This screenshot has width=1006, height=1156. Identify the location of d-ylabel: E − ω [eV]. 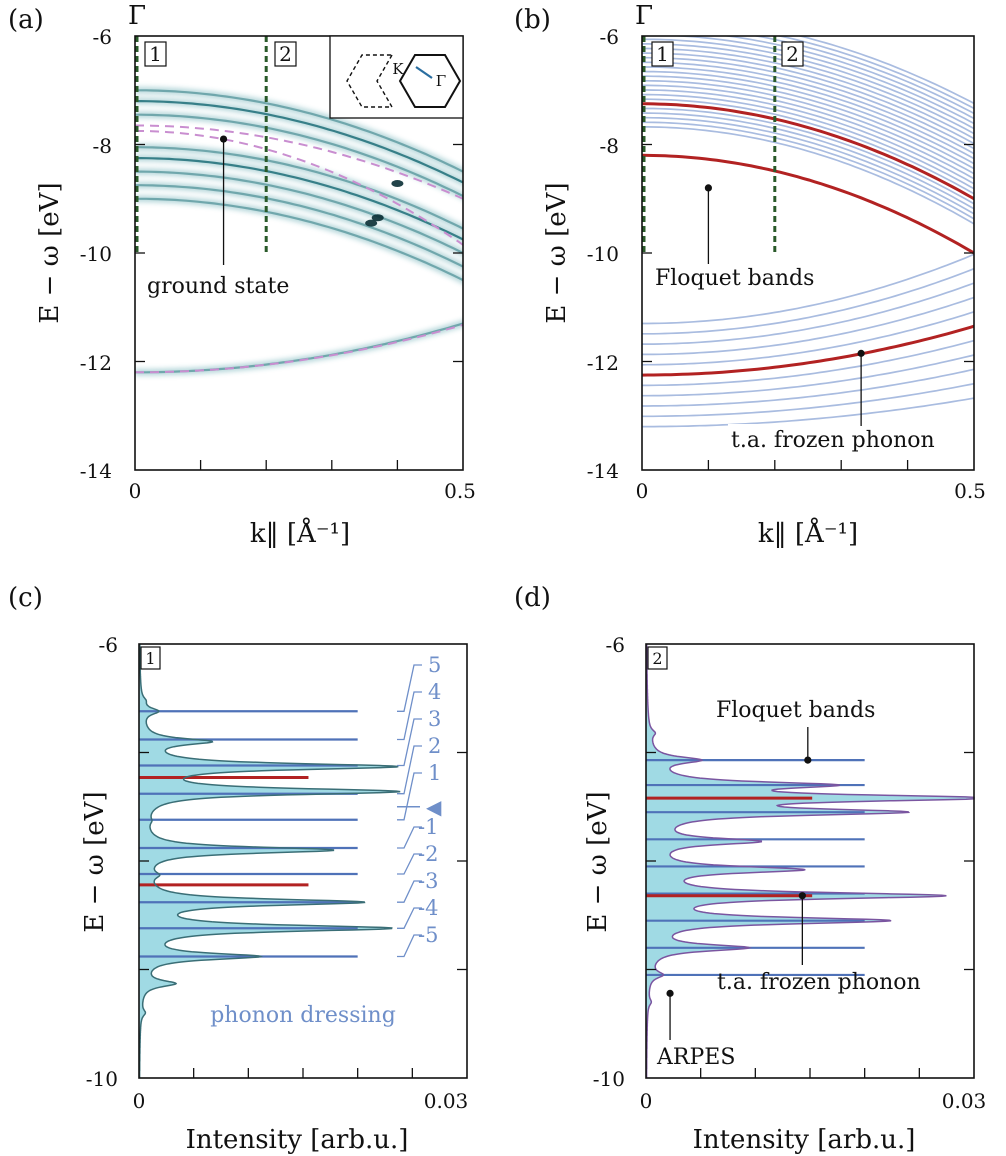
(598, 861).